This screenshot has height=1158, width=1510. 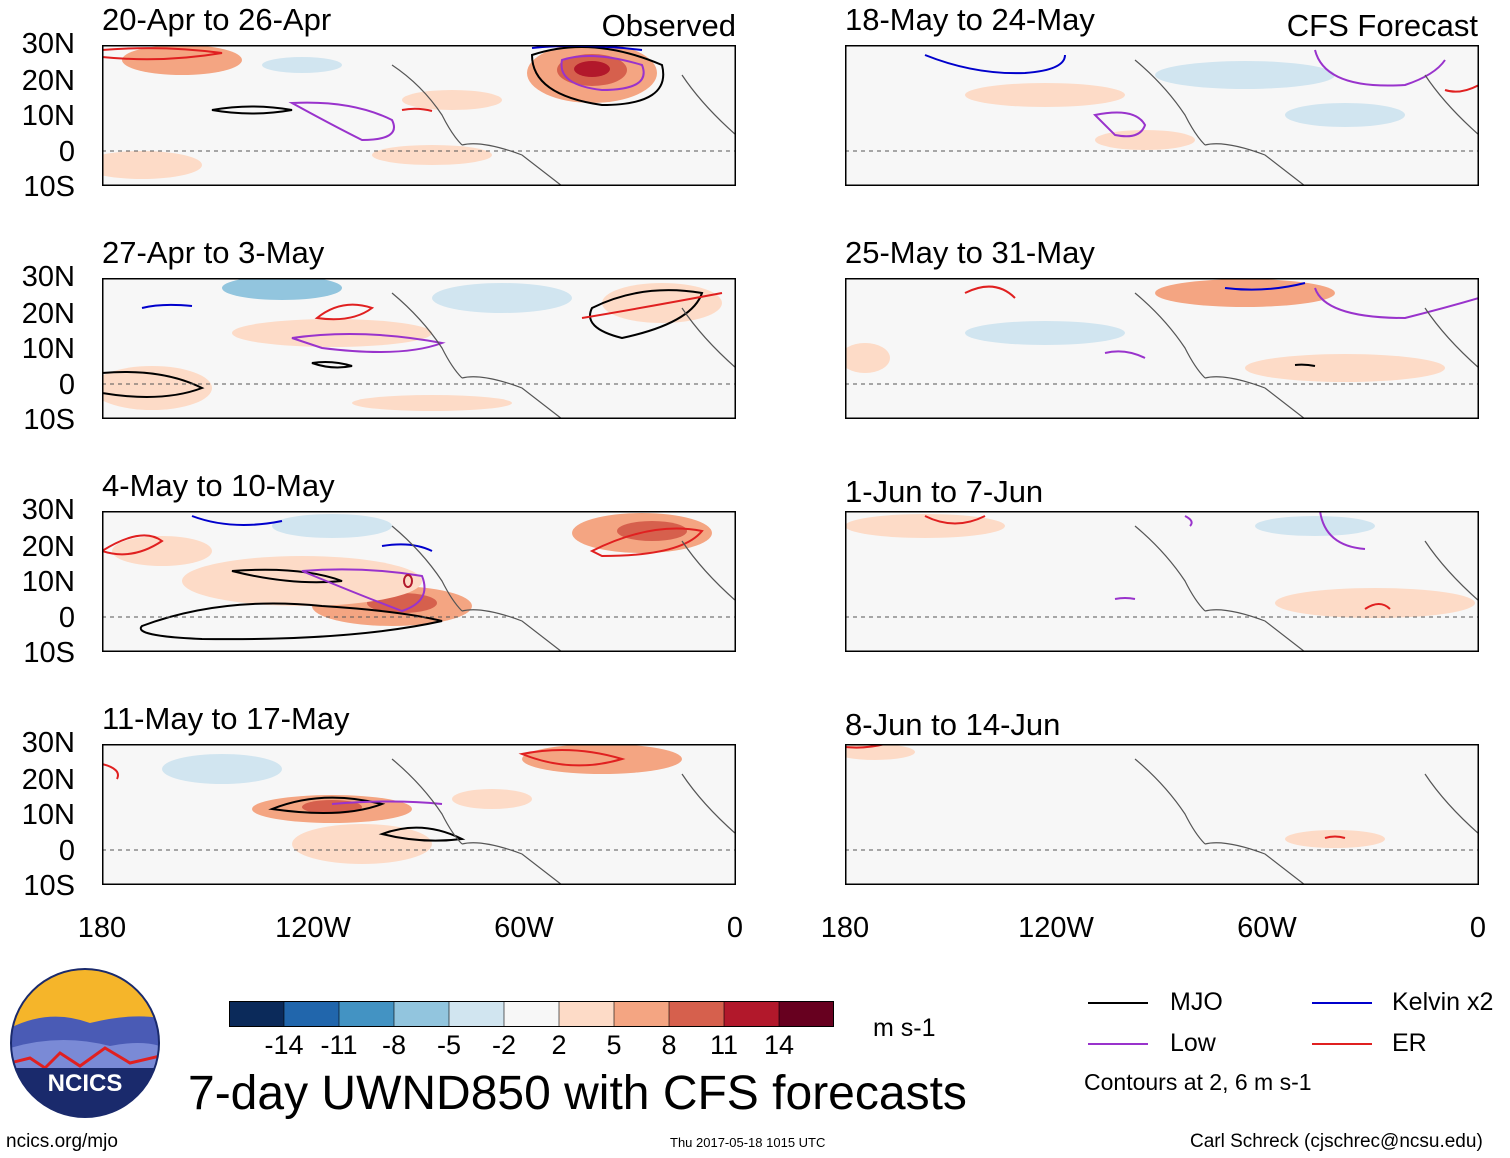 What do you see at coordinates (1193, 1043) in the screenshot?
I see `legend-label-low: Low` at bounding box center [1193, 1043].